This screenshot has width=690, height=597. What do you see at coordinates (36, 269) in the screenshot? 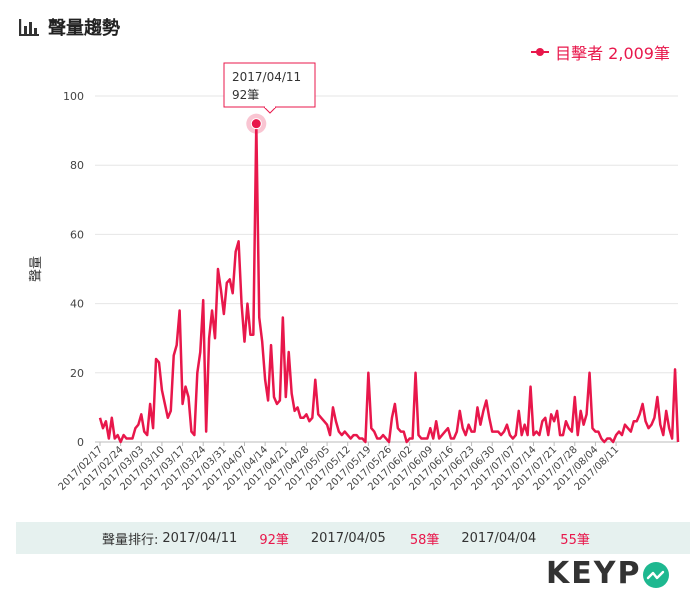
I see `y-axis-label: 聲量` at bounding box center [36, 269].